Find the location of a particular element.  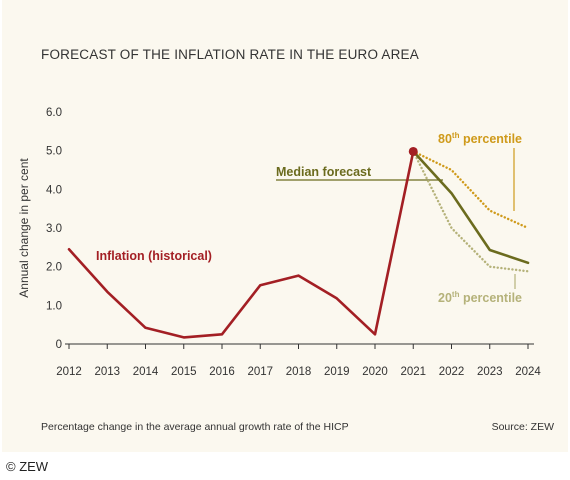

y-tick-label: 3.0 is located at coordinates (54, 229).